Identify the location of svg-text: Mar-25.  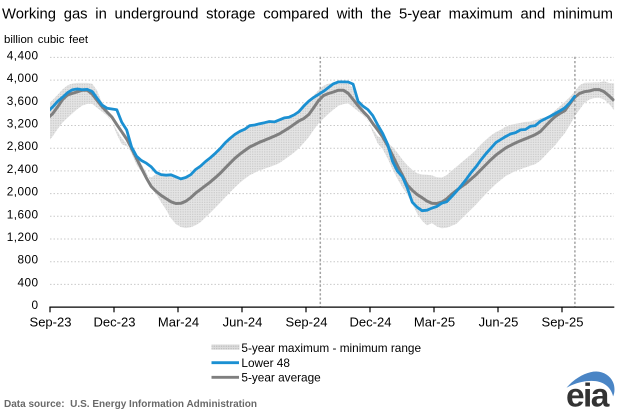
(434, 322).